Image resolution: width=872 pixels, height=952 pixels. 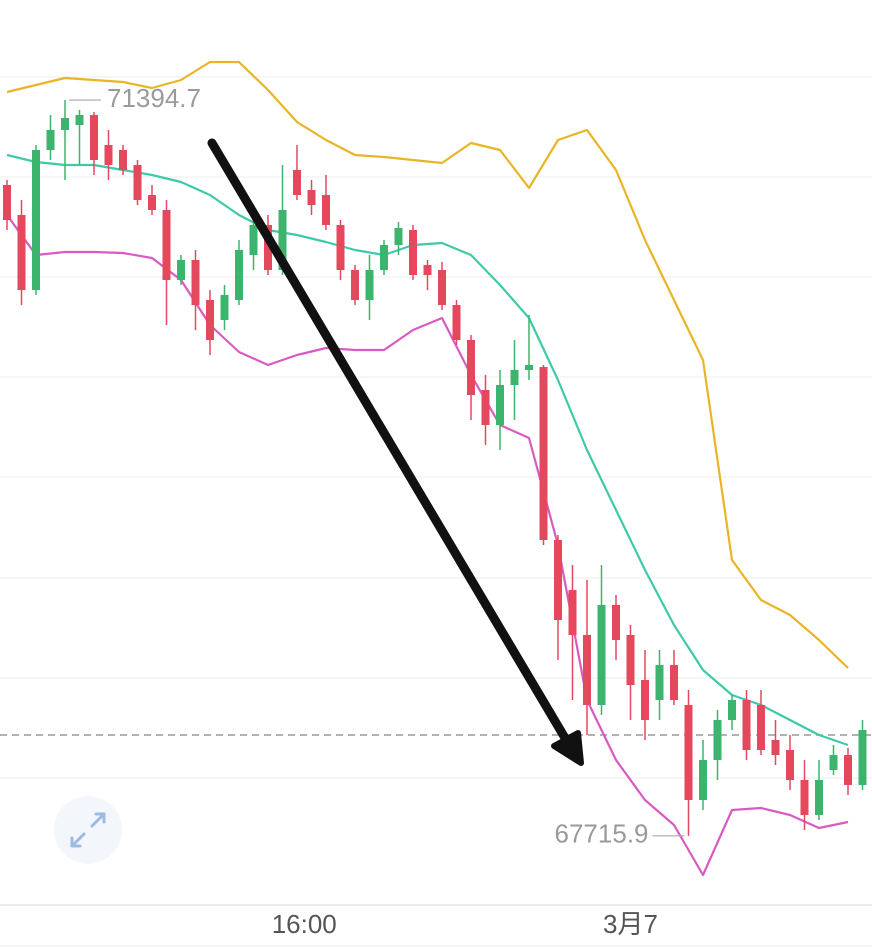 I want to click on expand-button-bg, so click(x=88, y=830).